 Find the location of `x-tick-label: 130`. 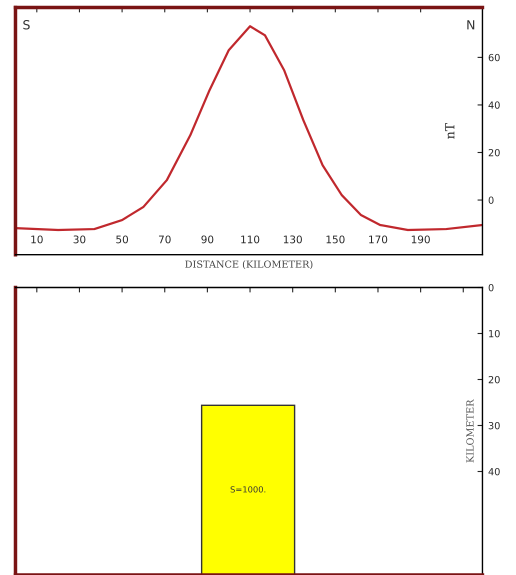

x-tick-label: 130 is located at coordinates (293, 239).